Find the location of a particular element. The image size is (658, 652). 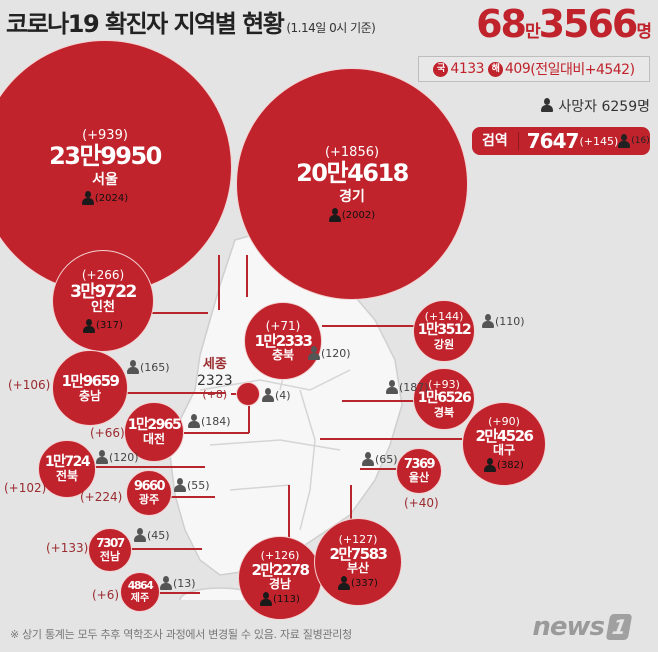

region-name: 인천 is located at coordinates (103, 308).